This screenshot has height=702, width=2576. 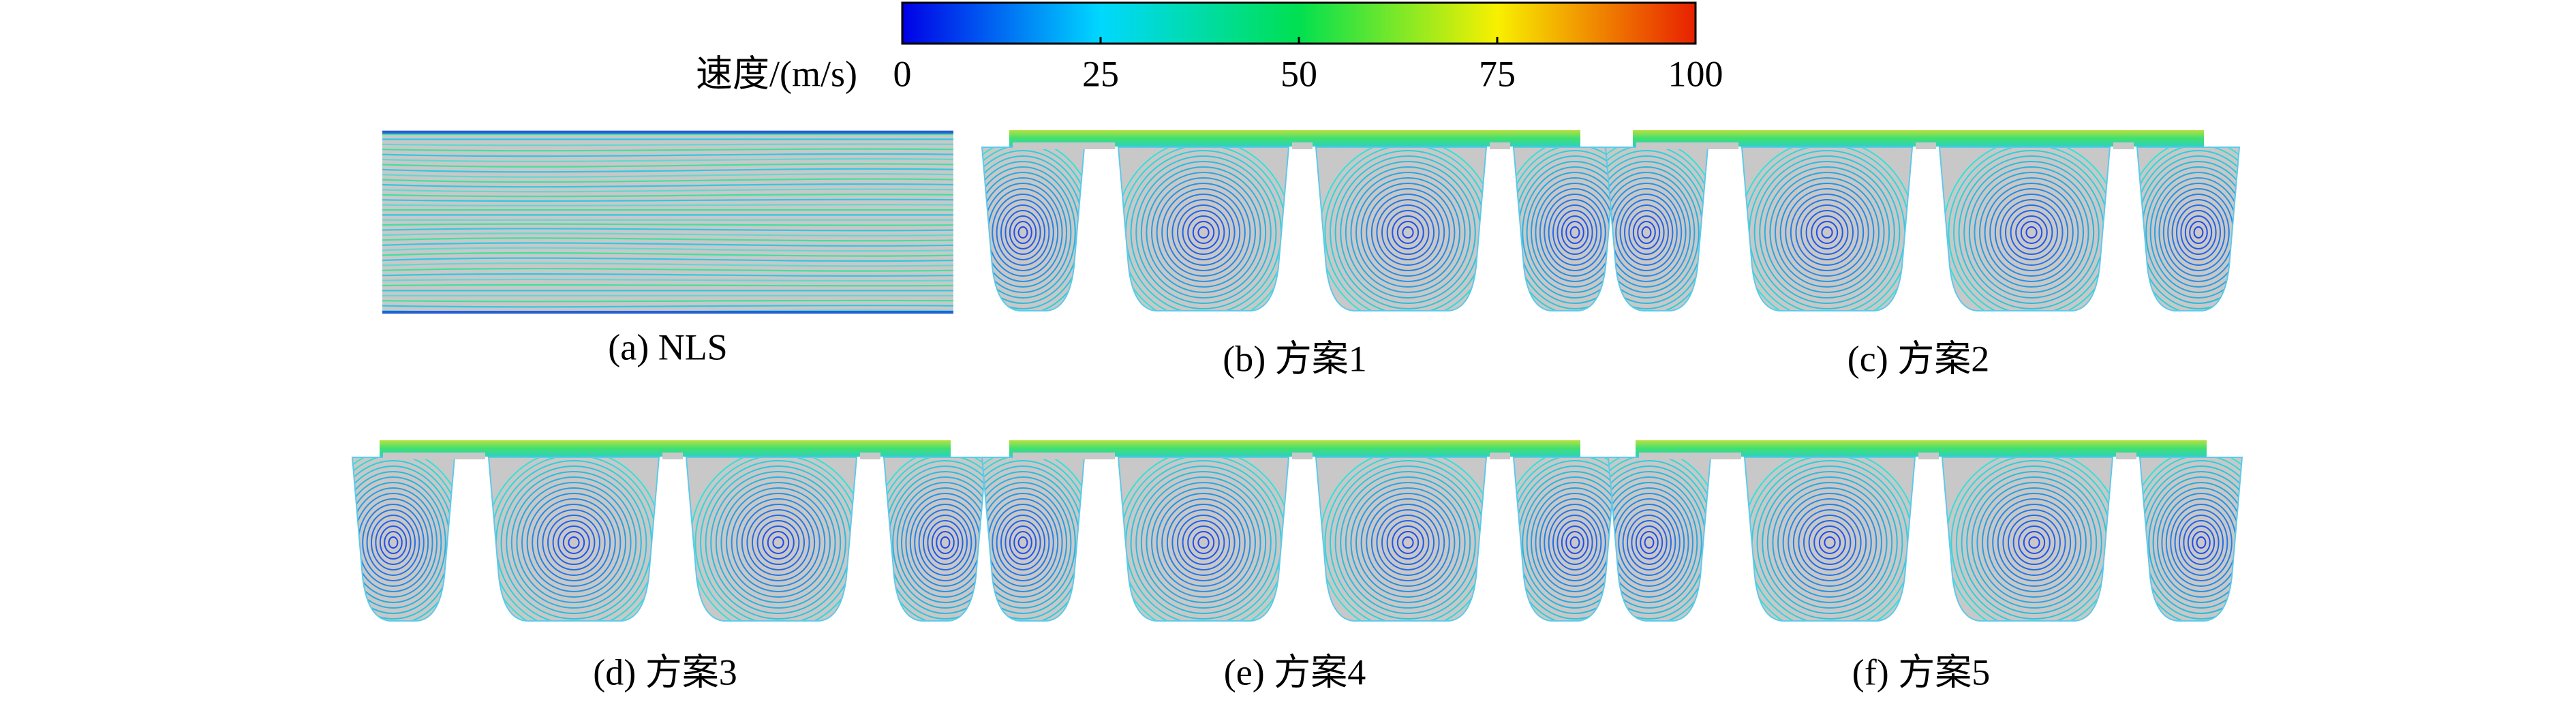 I want to click on panel-label: (f) 方案5, so click(x=1921, y=672).